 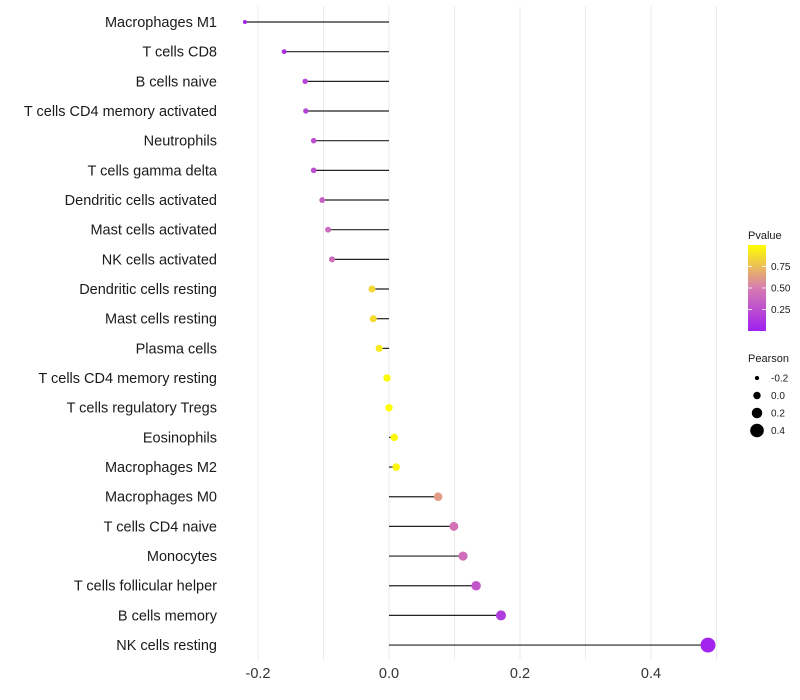 I want to click on category-label: B cells memory, so click(x=168, y=616).